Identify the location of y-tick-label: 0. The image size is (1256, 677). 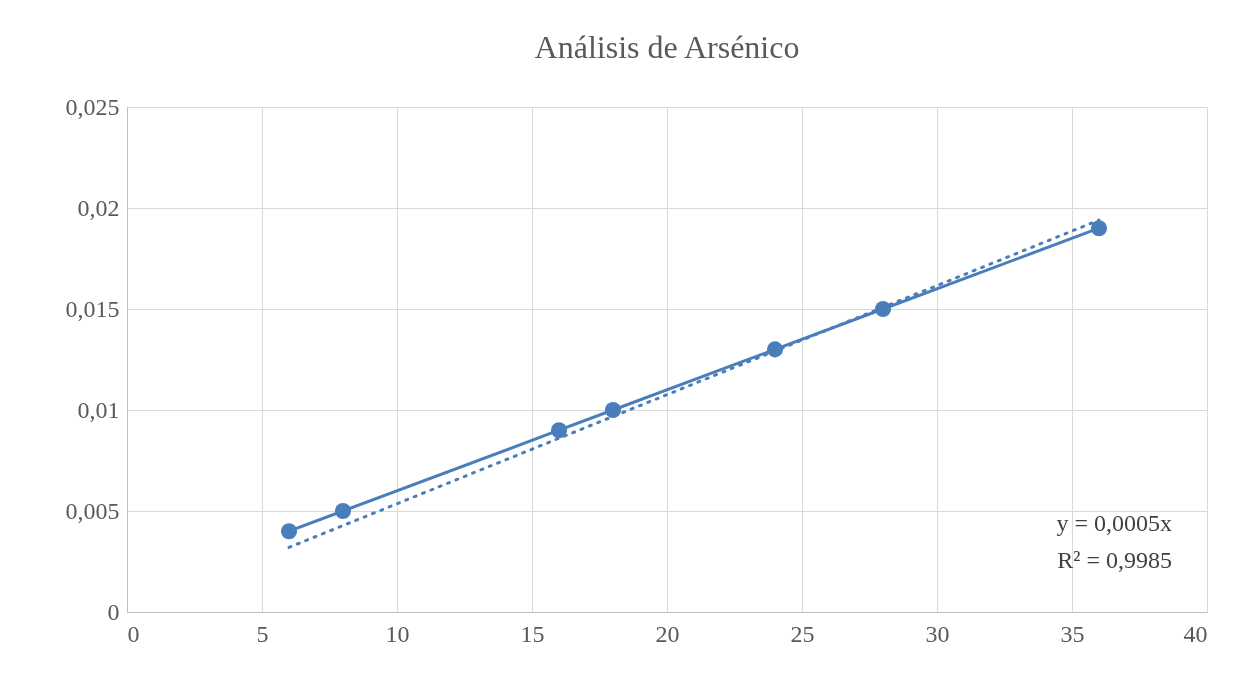
(113, 611).